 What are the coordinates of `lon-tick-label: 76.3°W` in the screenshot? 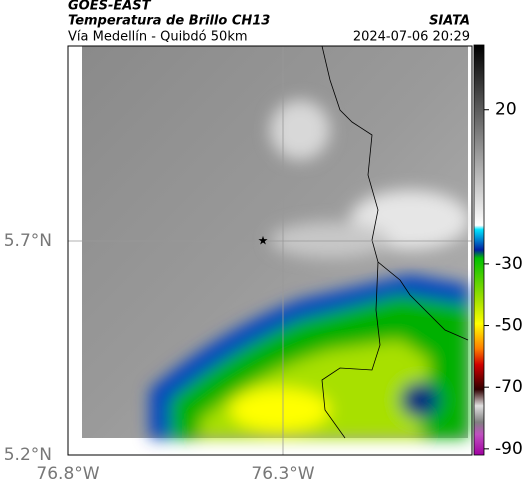 It's located at (282, 474).